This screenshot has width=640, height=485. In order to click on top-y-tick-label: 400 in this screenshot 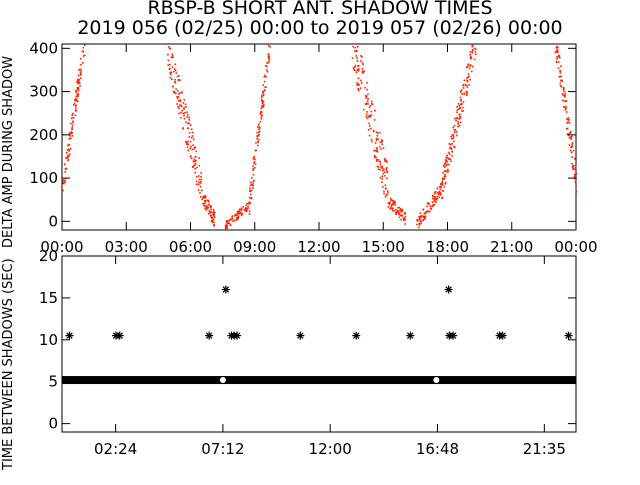, I will do `click(43, 48)`.